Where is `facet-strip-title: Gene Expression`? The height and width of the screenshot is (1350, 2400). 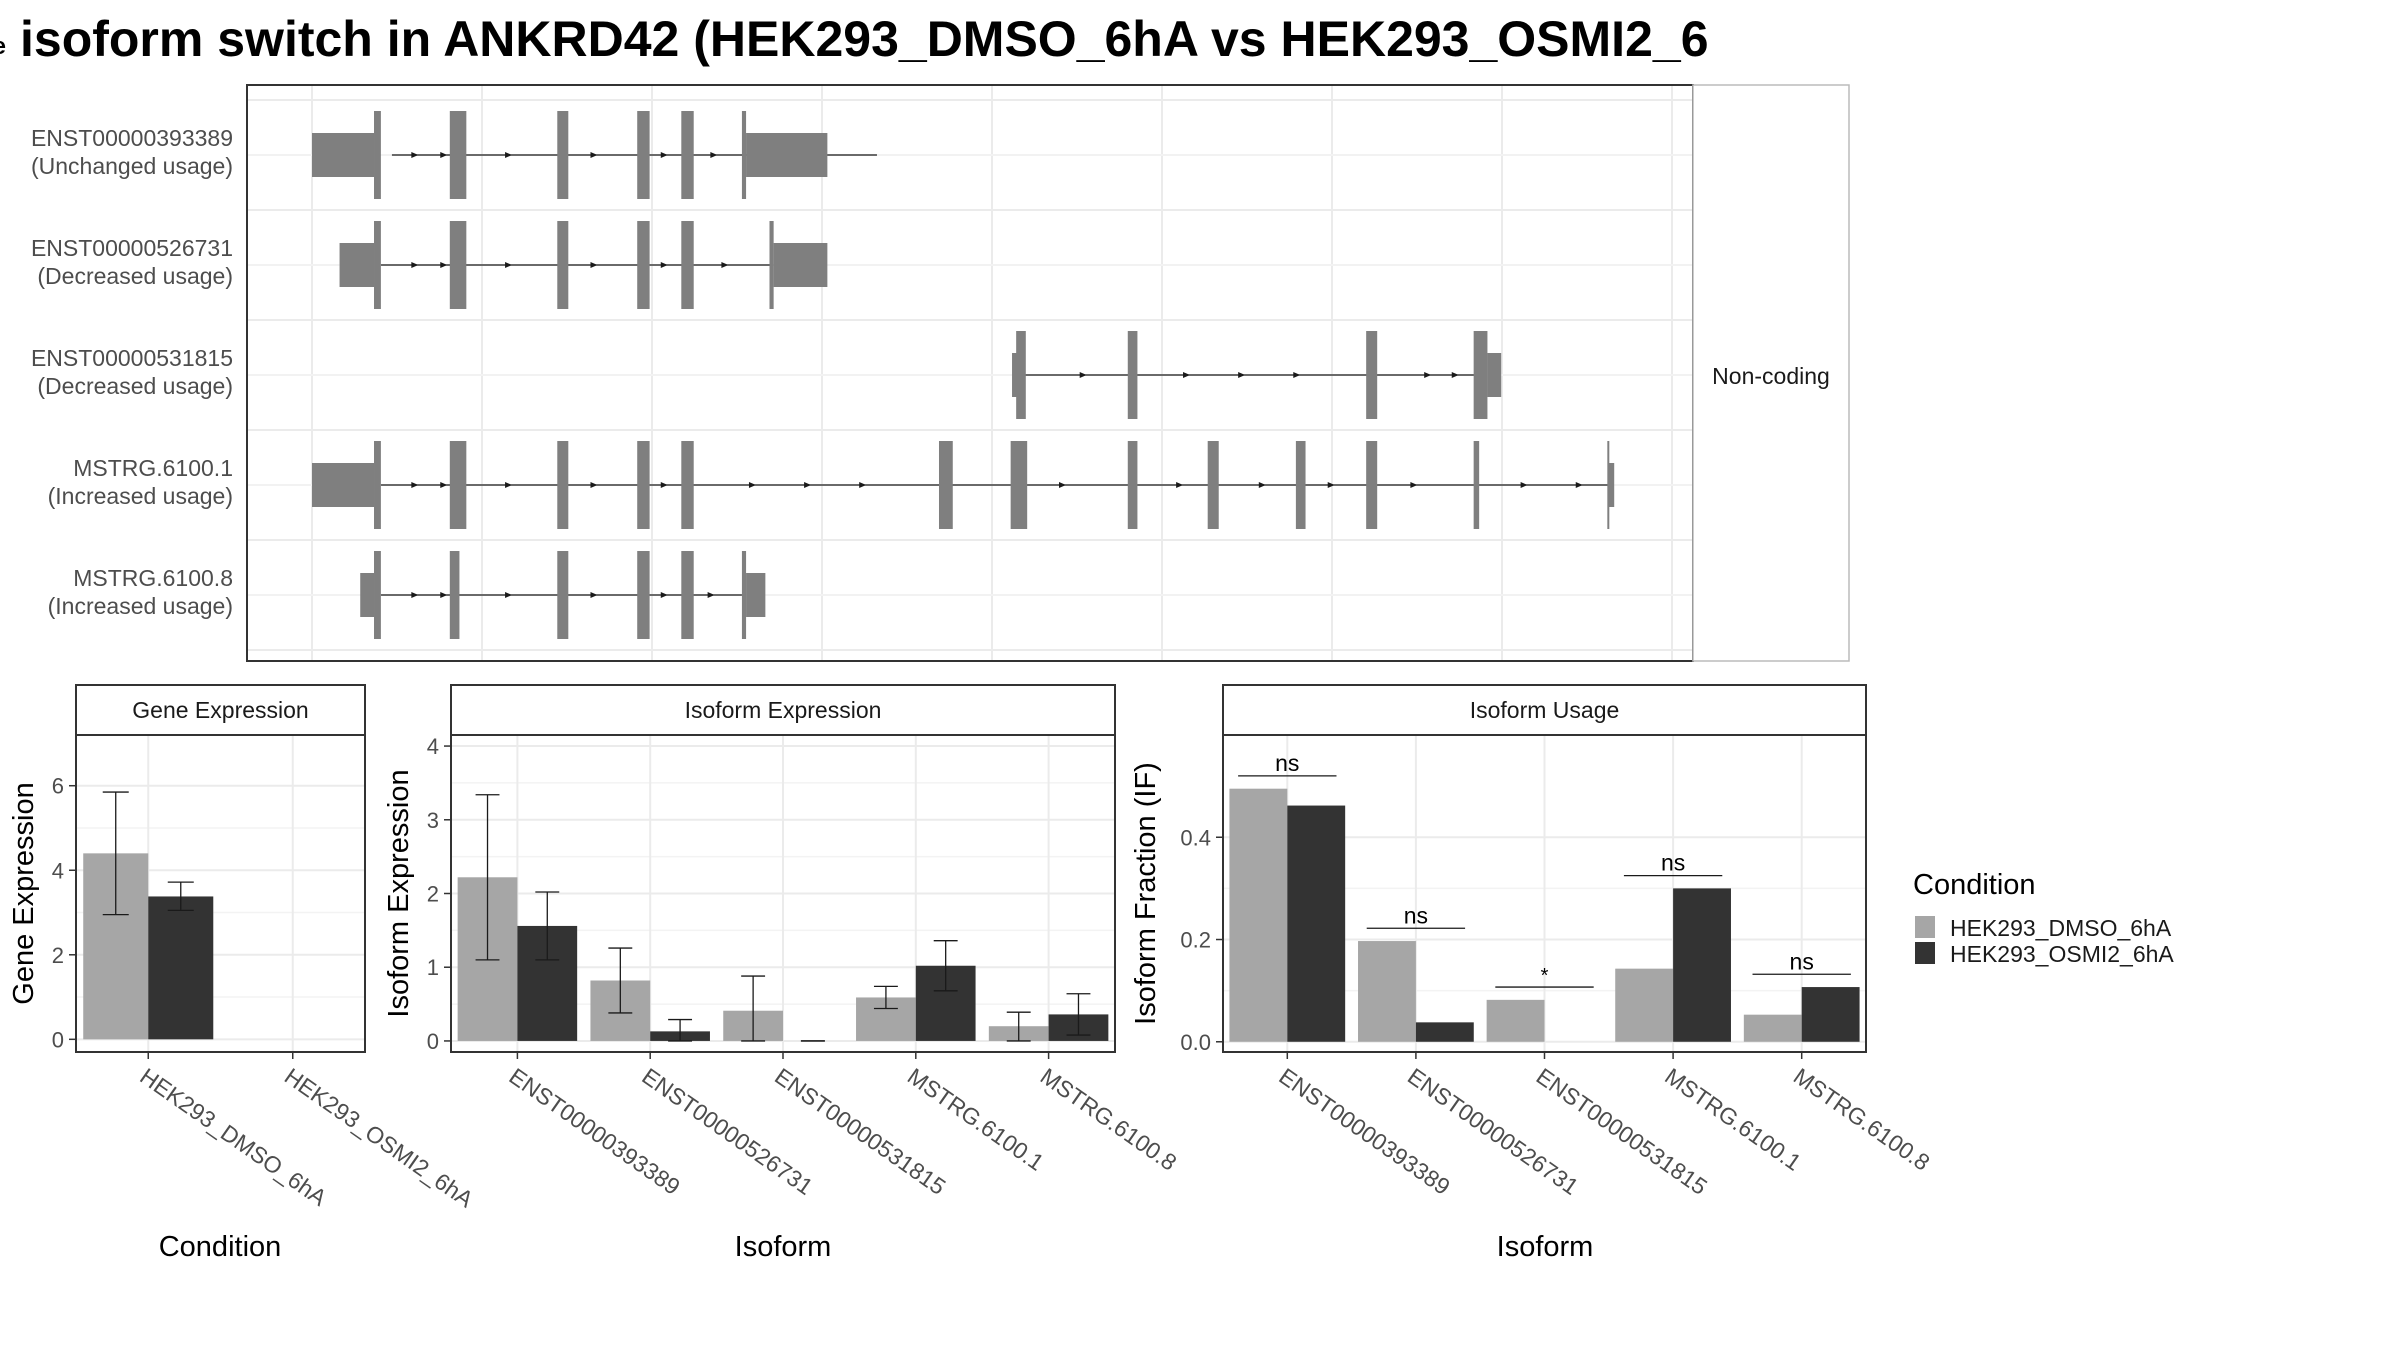 facet-strip-title: Gene Expression is located at coordinates (220, 710).